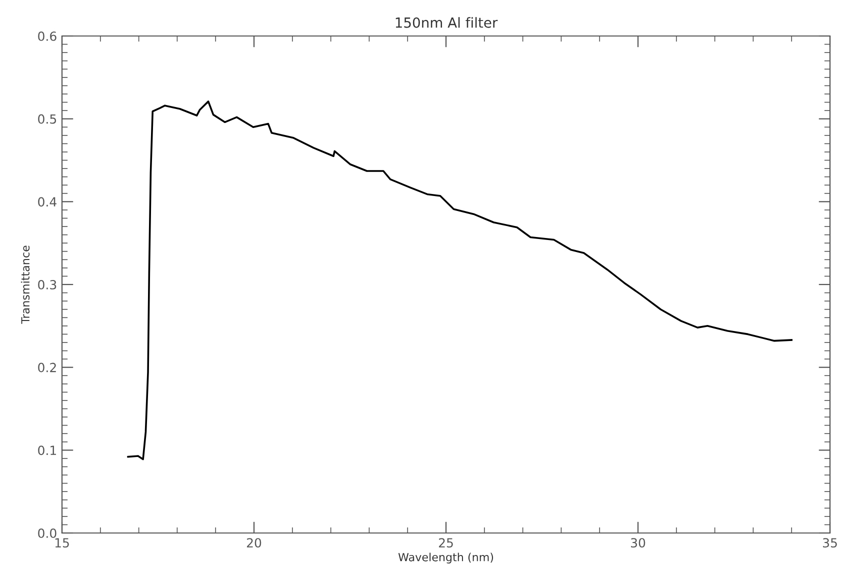  Describe the element at coordinates (47, 367) in the screenshot. I see `y-tick-label: 0.2` at that location.